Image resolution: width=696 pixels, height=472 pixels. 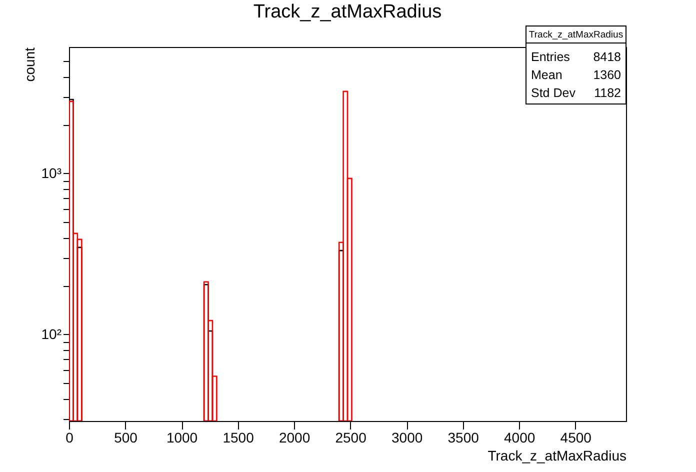 I want to click on text: Track_z_atMaxRadius, so click(x=576, y=35).